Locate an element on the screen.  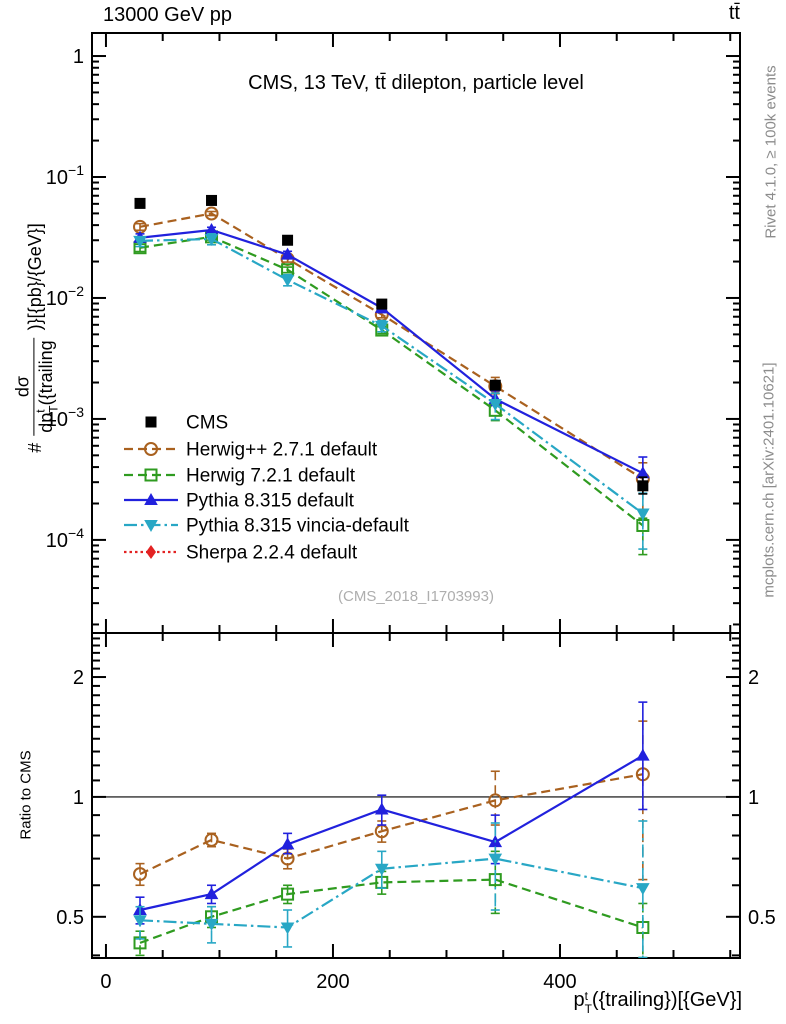
legend-item-herwig-2-7-1-default: Herwig++ 2.7.1 default is located at coordinates (251, 450).